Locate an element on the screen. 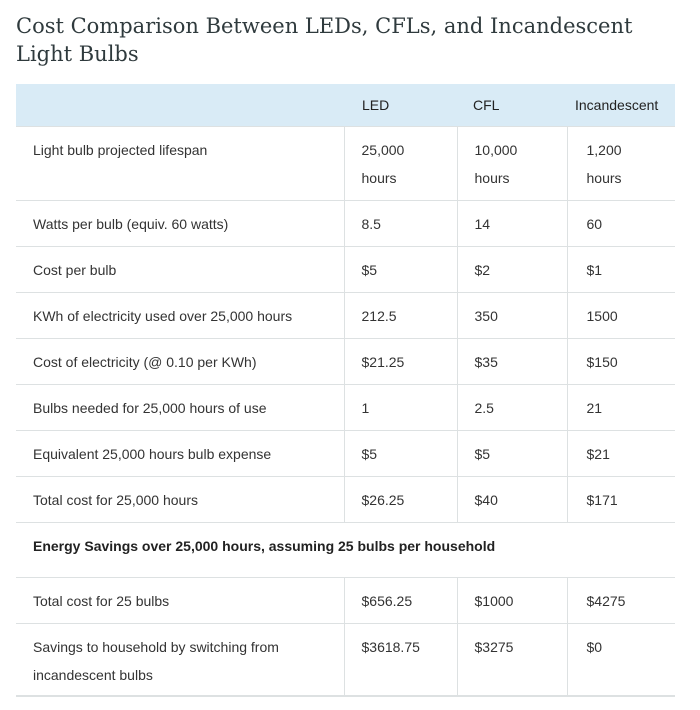 The width and height of the screenshot is (700, 710). cell-incandescent: 1,200 hours is located at coordinates (620, 163).